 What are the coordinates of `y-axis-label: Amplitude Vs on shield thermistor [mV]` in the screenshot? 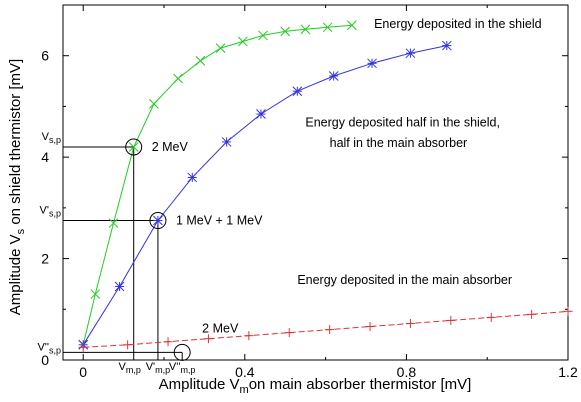 It's located at (17, 187).